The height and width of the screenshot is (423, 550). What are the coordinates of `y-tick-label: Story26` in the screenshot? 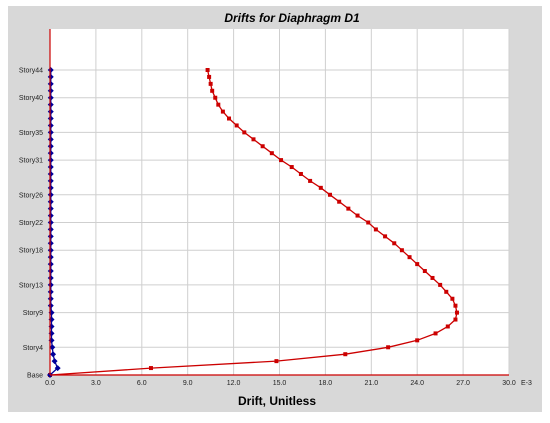 It's located at (31, 195).